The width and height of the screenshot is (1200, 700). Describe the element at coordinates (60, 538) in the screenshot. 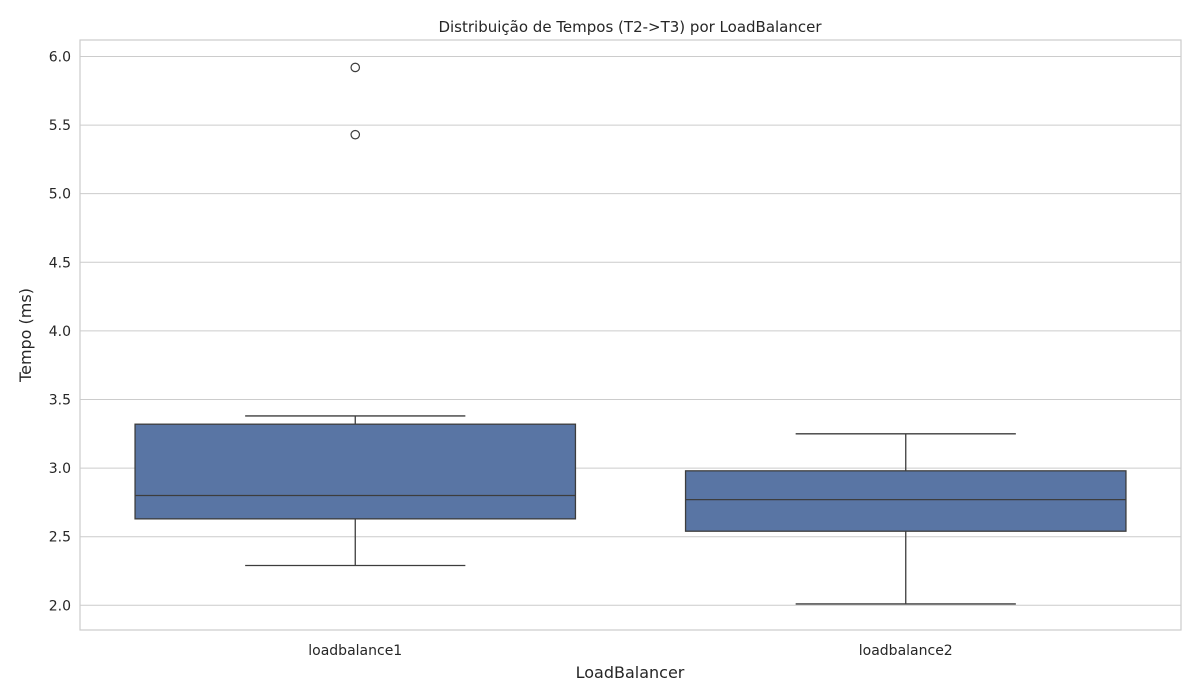

I see `y-tick-label: 2.5` at that location.